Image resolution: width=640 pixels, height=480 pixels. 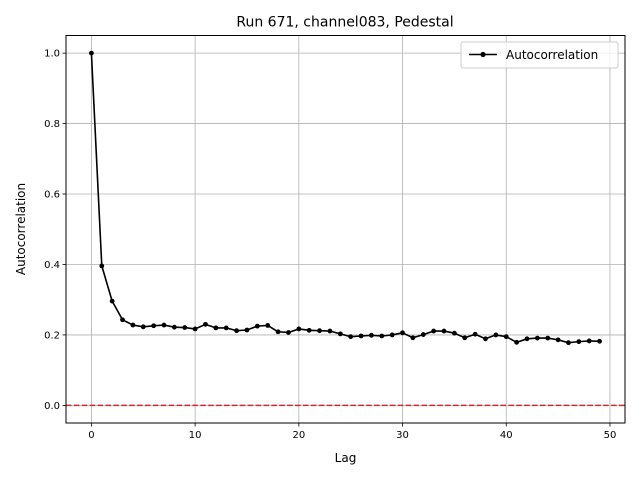 I want to click on x-tick-label: 20, so click(x=298, y=435).